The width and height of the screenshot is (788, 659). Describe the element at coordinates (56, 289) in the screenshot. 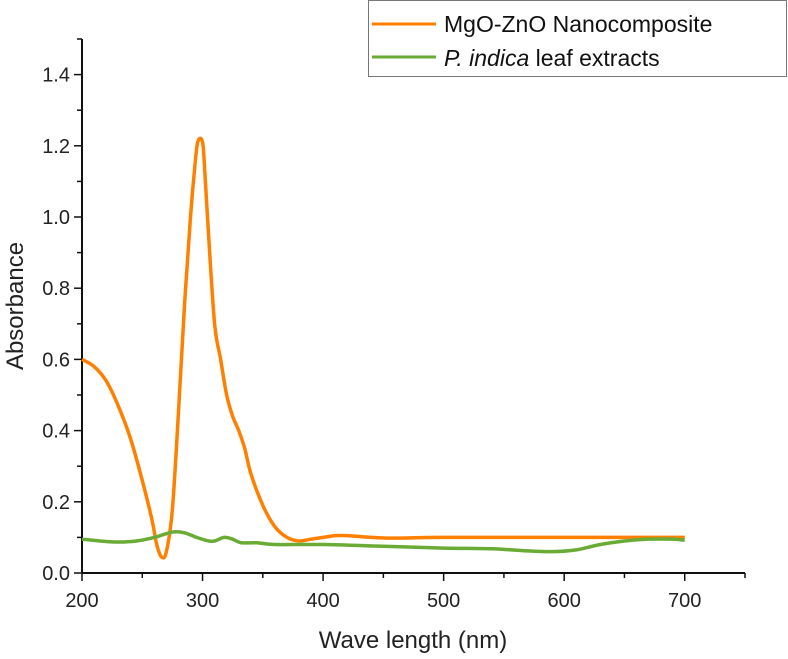

I see `y-tick-label: 0.8` at that location.